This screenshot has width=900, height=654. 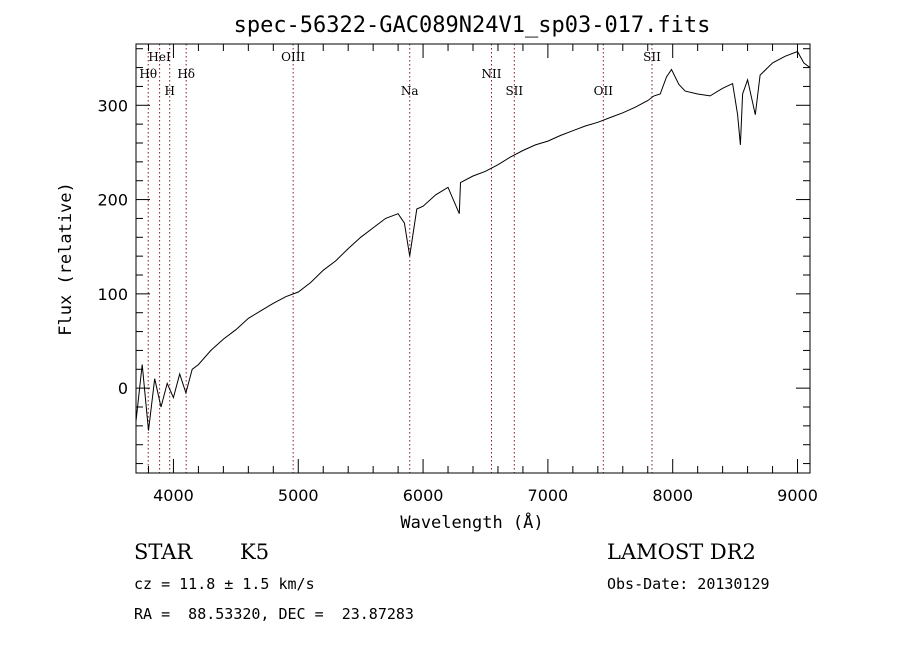 What do you see at coordinates (472, 25) in the screenshot?
I see `chart-title: spec-56322-GAC089N24V1_sp03-017.fits` at bounding box center [472, 25].